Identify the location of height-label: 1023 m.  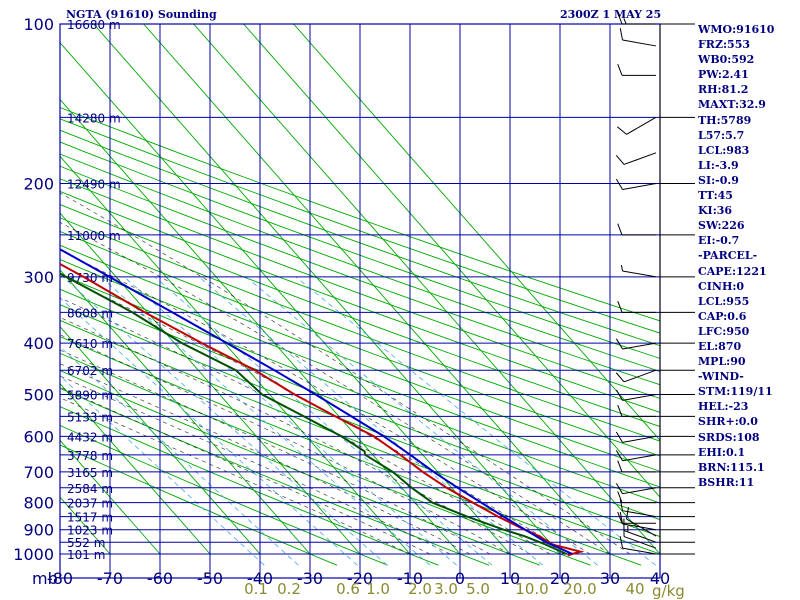
(90, 531).